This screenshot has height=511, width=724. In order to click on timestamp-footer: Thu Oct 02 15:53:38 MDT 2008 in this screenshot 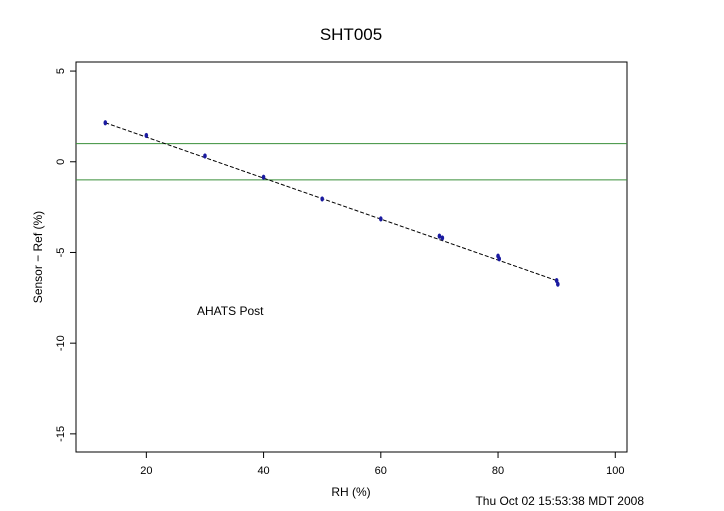, I will do `click(559, 501)`.